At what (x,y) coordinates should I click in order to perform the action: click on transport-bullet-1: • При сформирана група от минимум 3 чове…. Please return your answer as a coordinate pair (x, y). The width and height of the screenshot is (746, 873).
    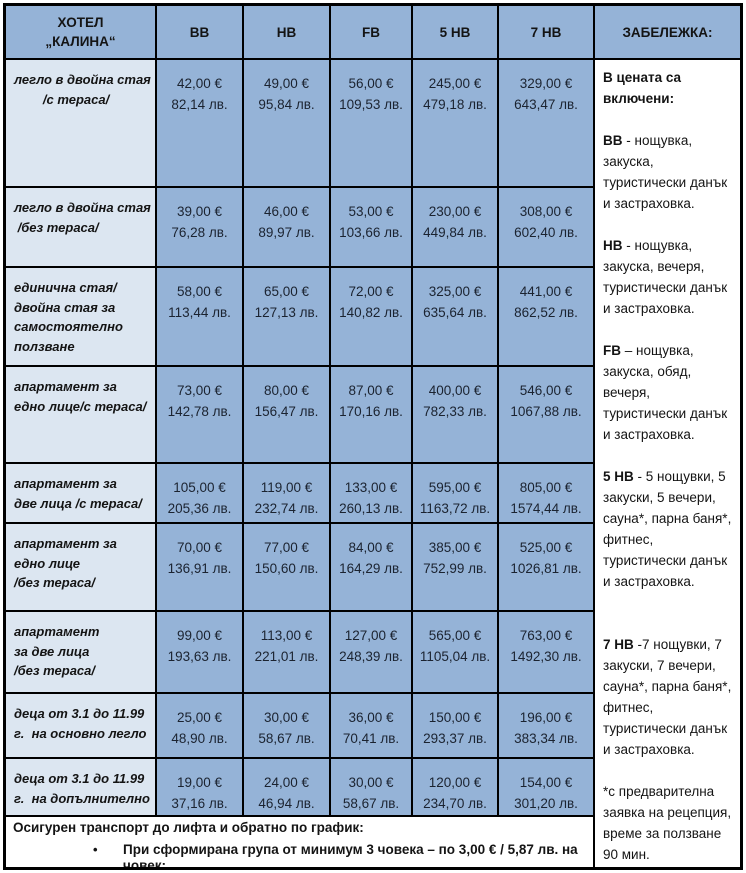
    Looking at the image, I should click on (341, 854).